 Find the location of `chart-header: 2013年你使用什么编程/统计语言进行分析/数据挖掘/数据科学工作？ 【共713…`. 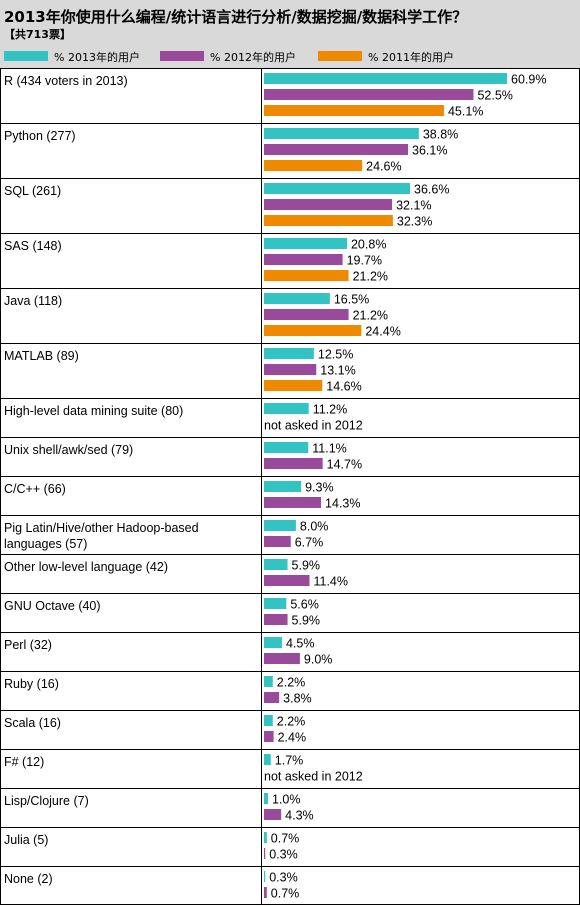

chart-header: 2013年你使用什么编程/统计语言进行分析/数据挖掘/数据科学工作？ 【共713… is located at coordinates (290, 34).